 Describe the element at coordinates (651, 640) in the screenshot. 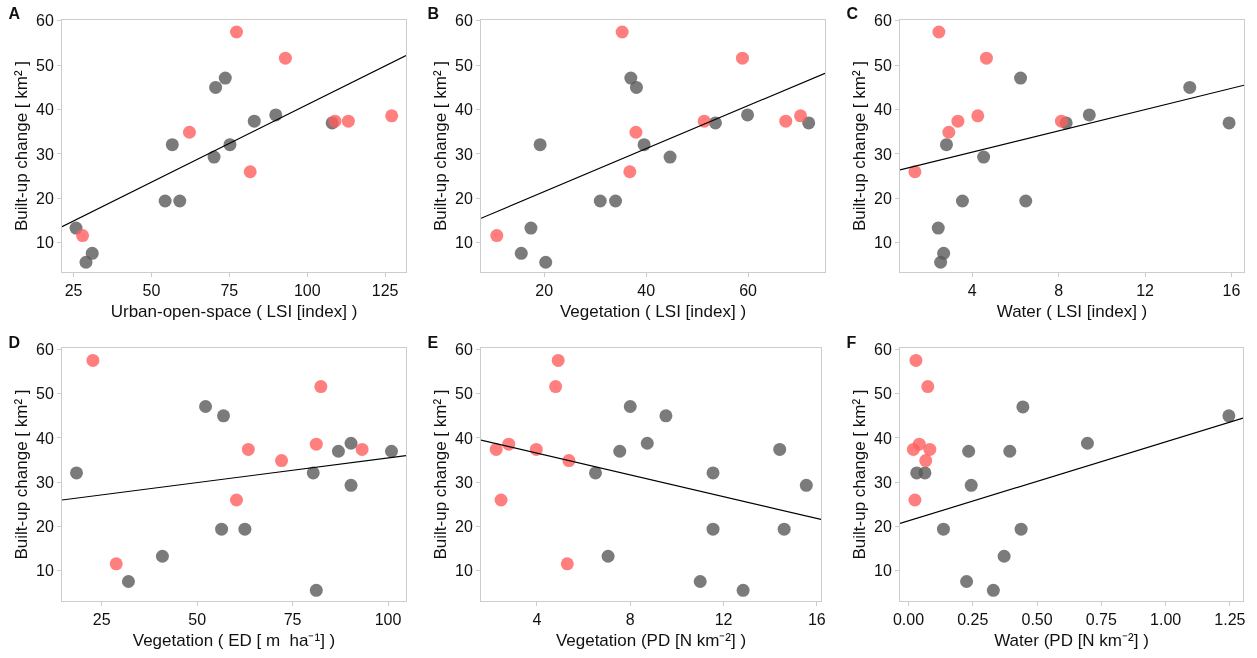

I see `x-axis-title: Vegetation (PD [N km⁻²] )` at that location.